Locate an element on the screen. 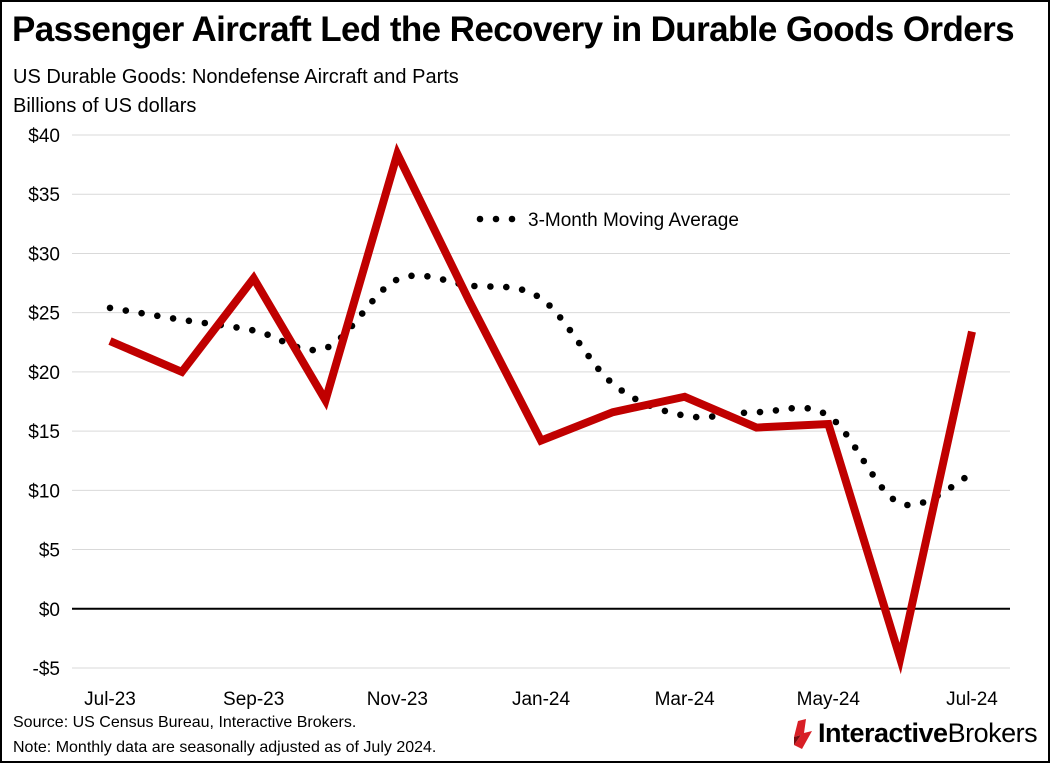  x-tick-label: Jan-24 is located at coordinates (541, 699).